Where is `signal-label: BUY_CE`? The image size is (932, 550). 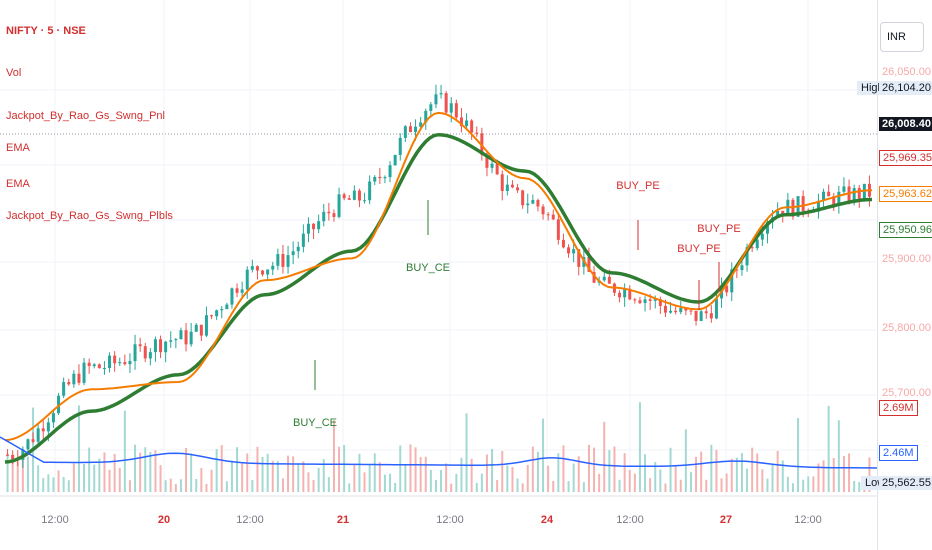 signal-label: BUY_CE is located at coordinates (315, 423).